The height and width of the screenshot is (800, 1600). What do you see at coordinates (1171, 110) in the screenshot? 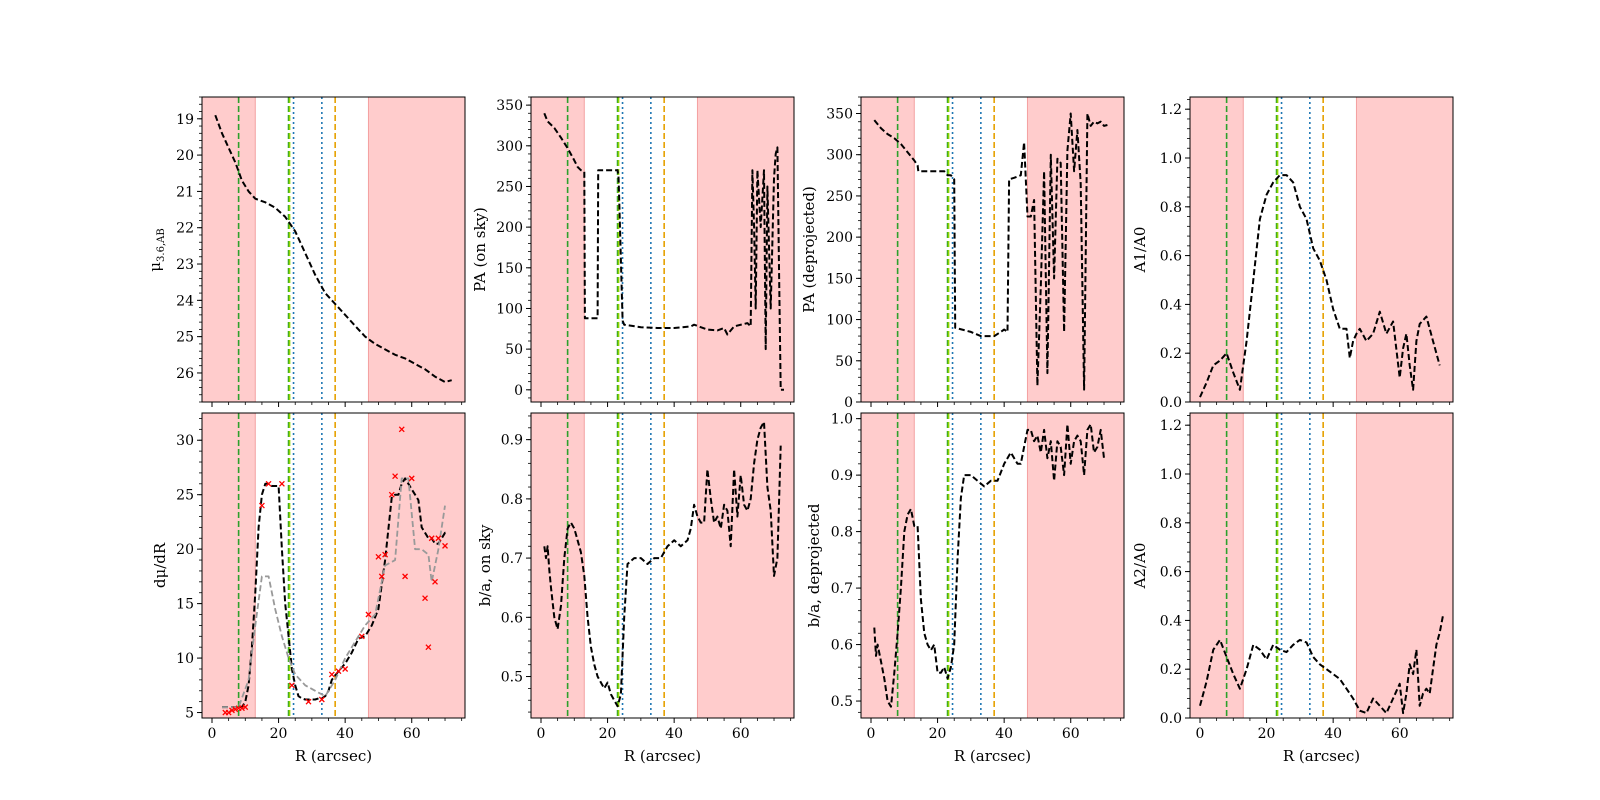
I see `y-tick-label: 1.2` at bounding box center [1171, 110].